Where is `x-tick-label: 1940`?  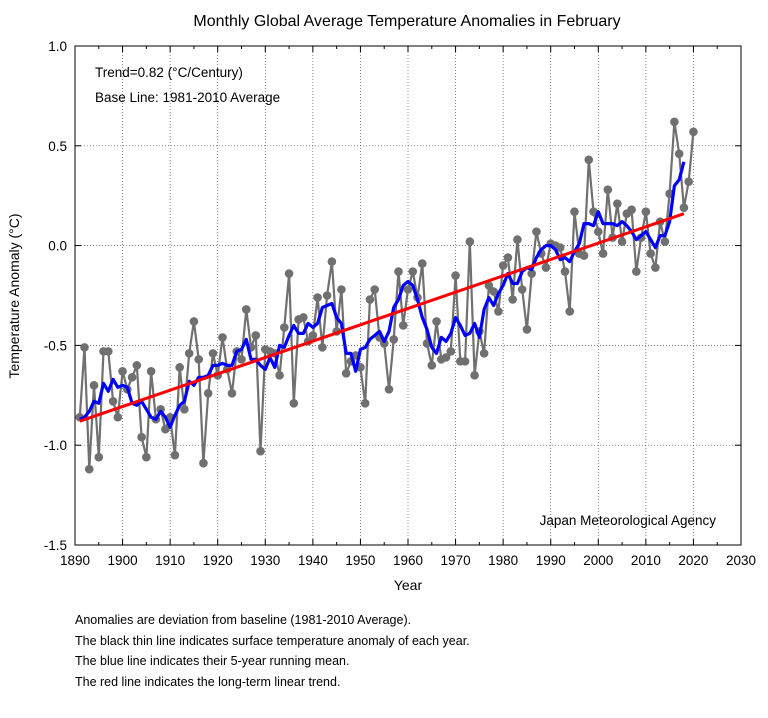 x-tick-label: 1940 is located at coordinates (313, 560).